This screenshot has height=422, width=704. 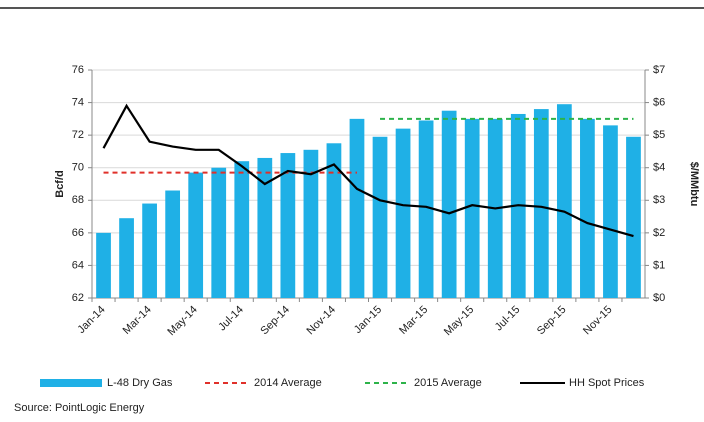 I want to click on y2-tick-label: $6, so click(x=659, y=102).